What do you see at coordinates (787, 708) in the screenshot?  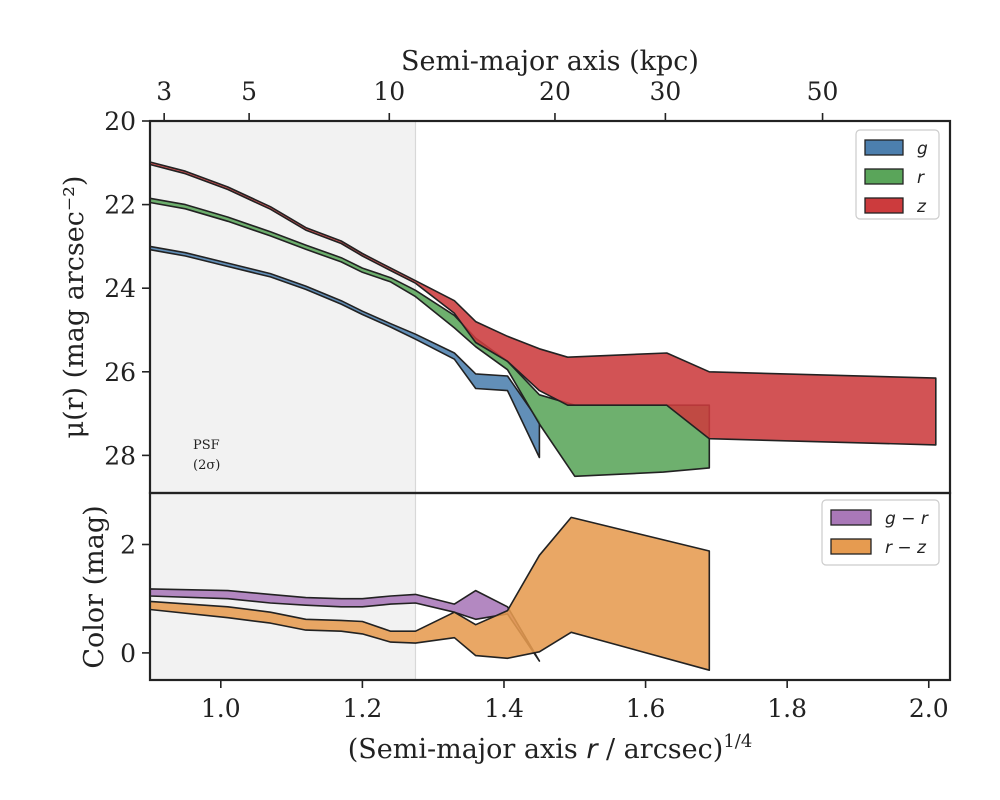 I see `bottom-xtick-label: 1.8` at bounding box center [787, 708].